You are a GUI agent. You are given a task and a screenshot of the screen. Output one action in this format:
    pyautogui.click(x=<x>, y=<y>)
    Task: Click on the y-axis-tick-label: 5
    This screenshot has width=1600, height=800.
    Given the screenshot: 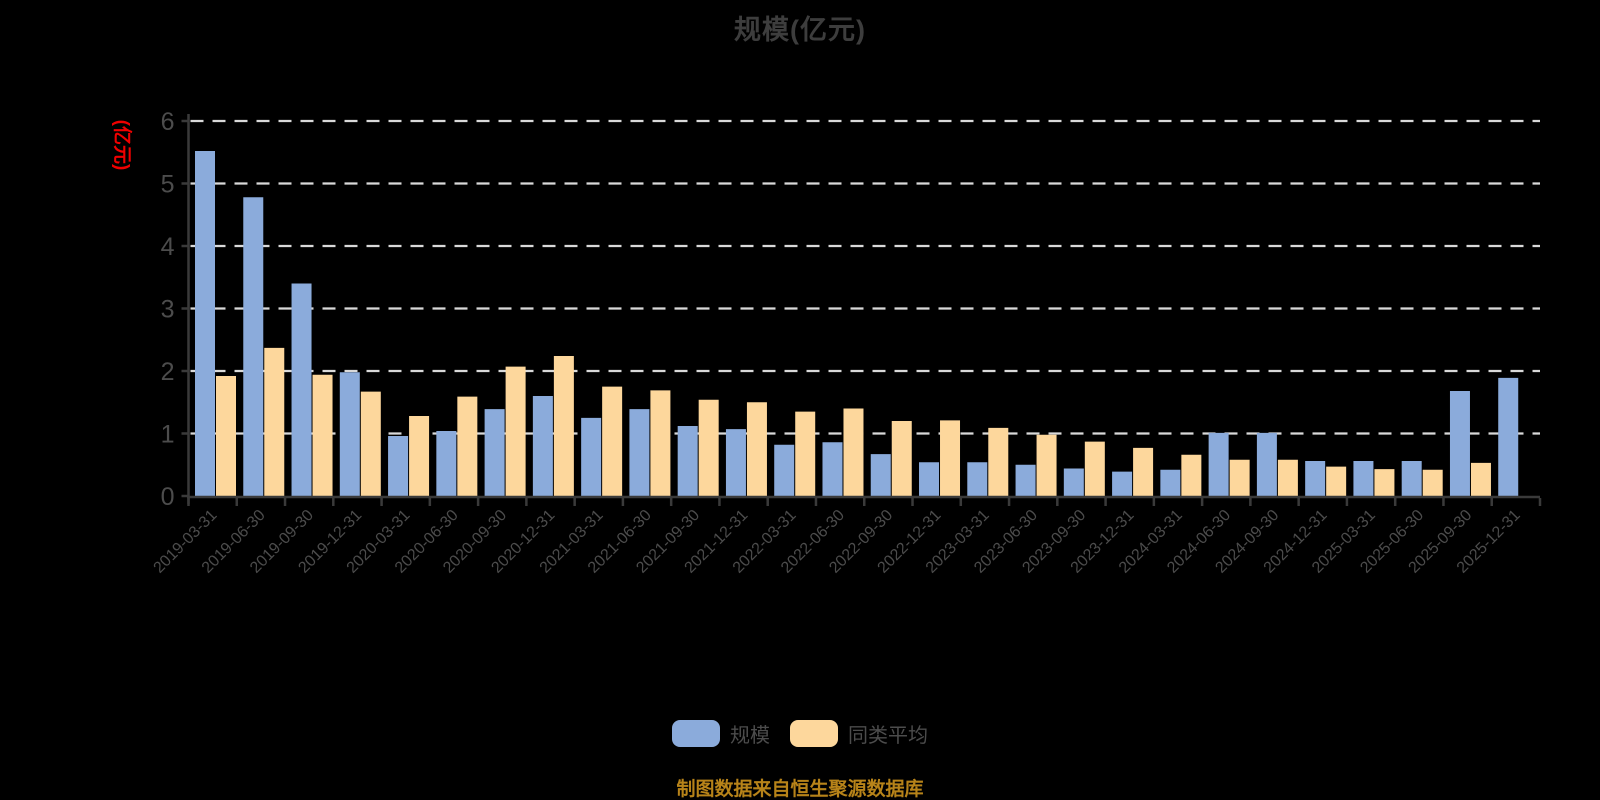 What is the action you would take?
    pyautogui.click(x=168, y=185)
    